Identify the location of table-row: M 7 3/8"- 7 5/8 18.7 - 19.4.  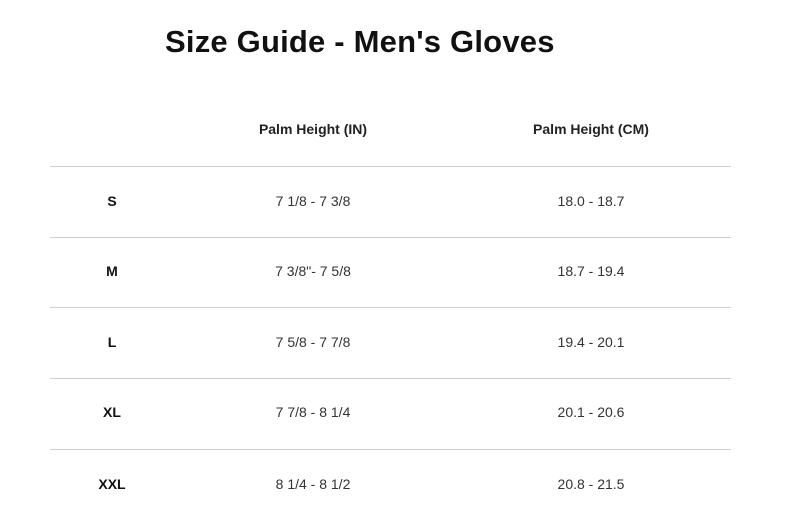
(400, 273).